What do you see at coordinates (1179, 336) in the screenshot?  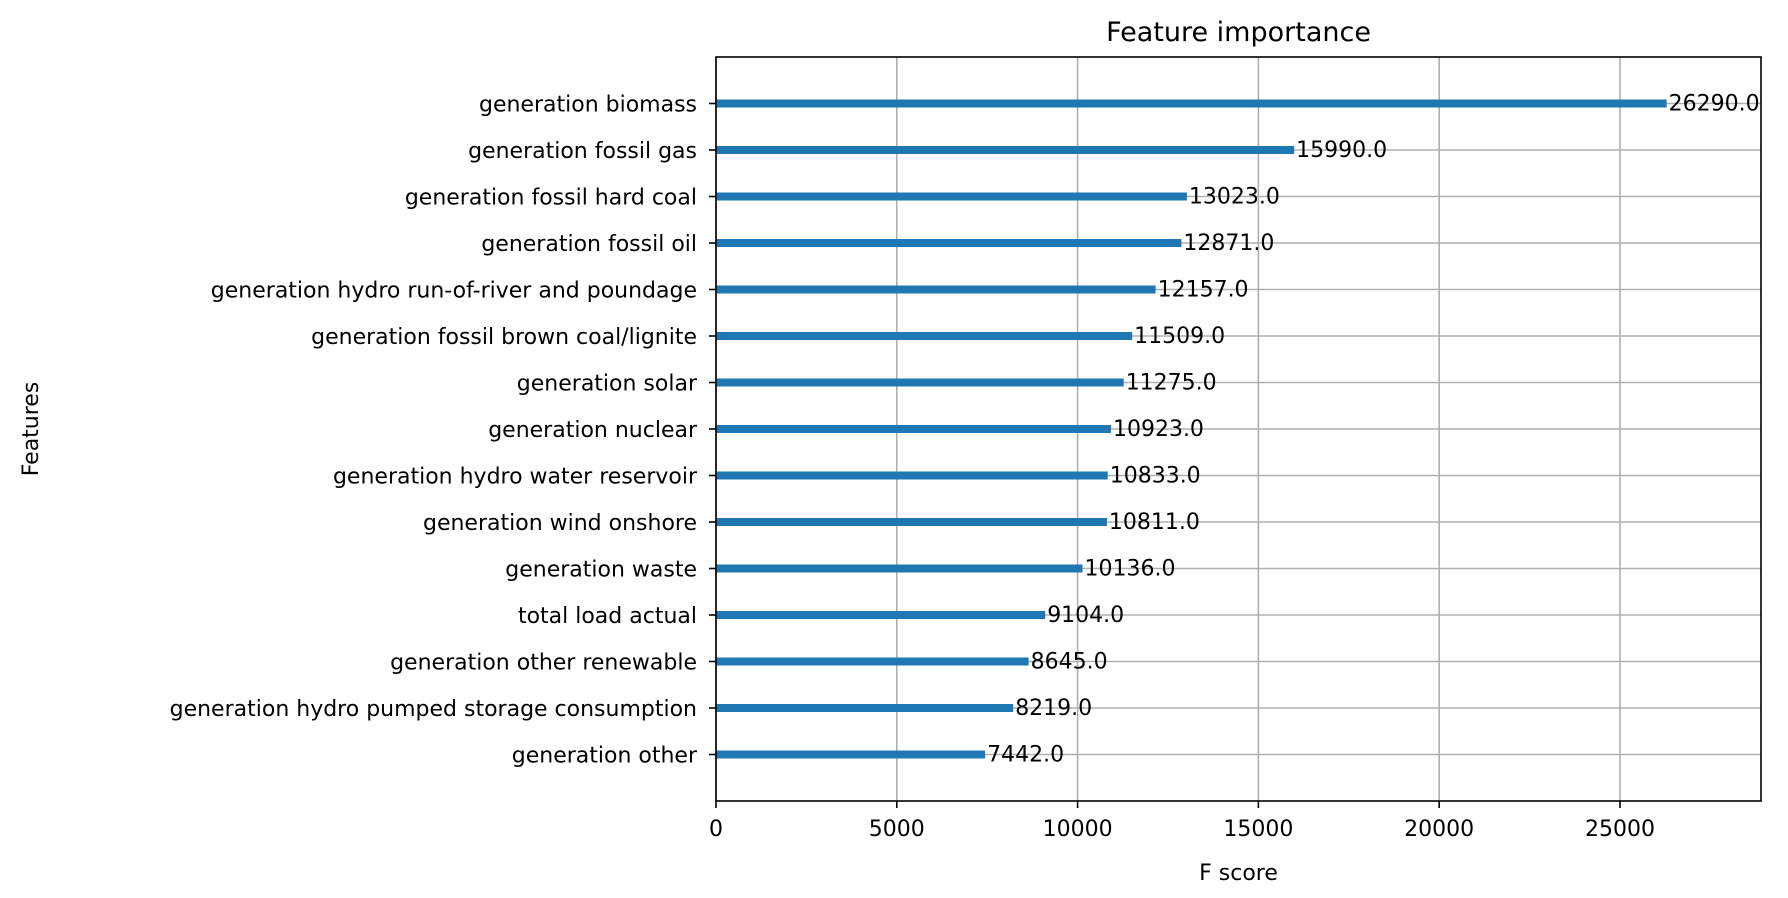 I see `value-label: 11509.0` at bounding box center [1179, 336].